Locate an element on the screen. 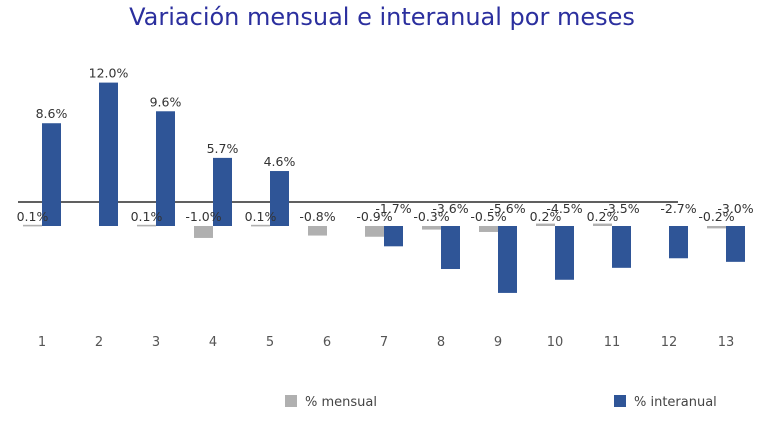  data-label-interanual: -1.7% is located at coordinates (393, 208).